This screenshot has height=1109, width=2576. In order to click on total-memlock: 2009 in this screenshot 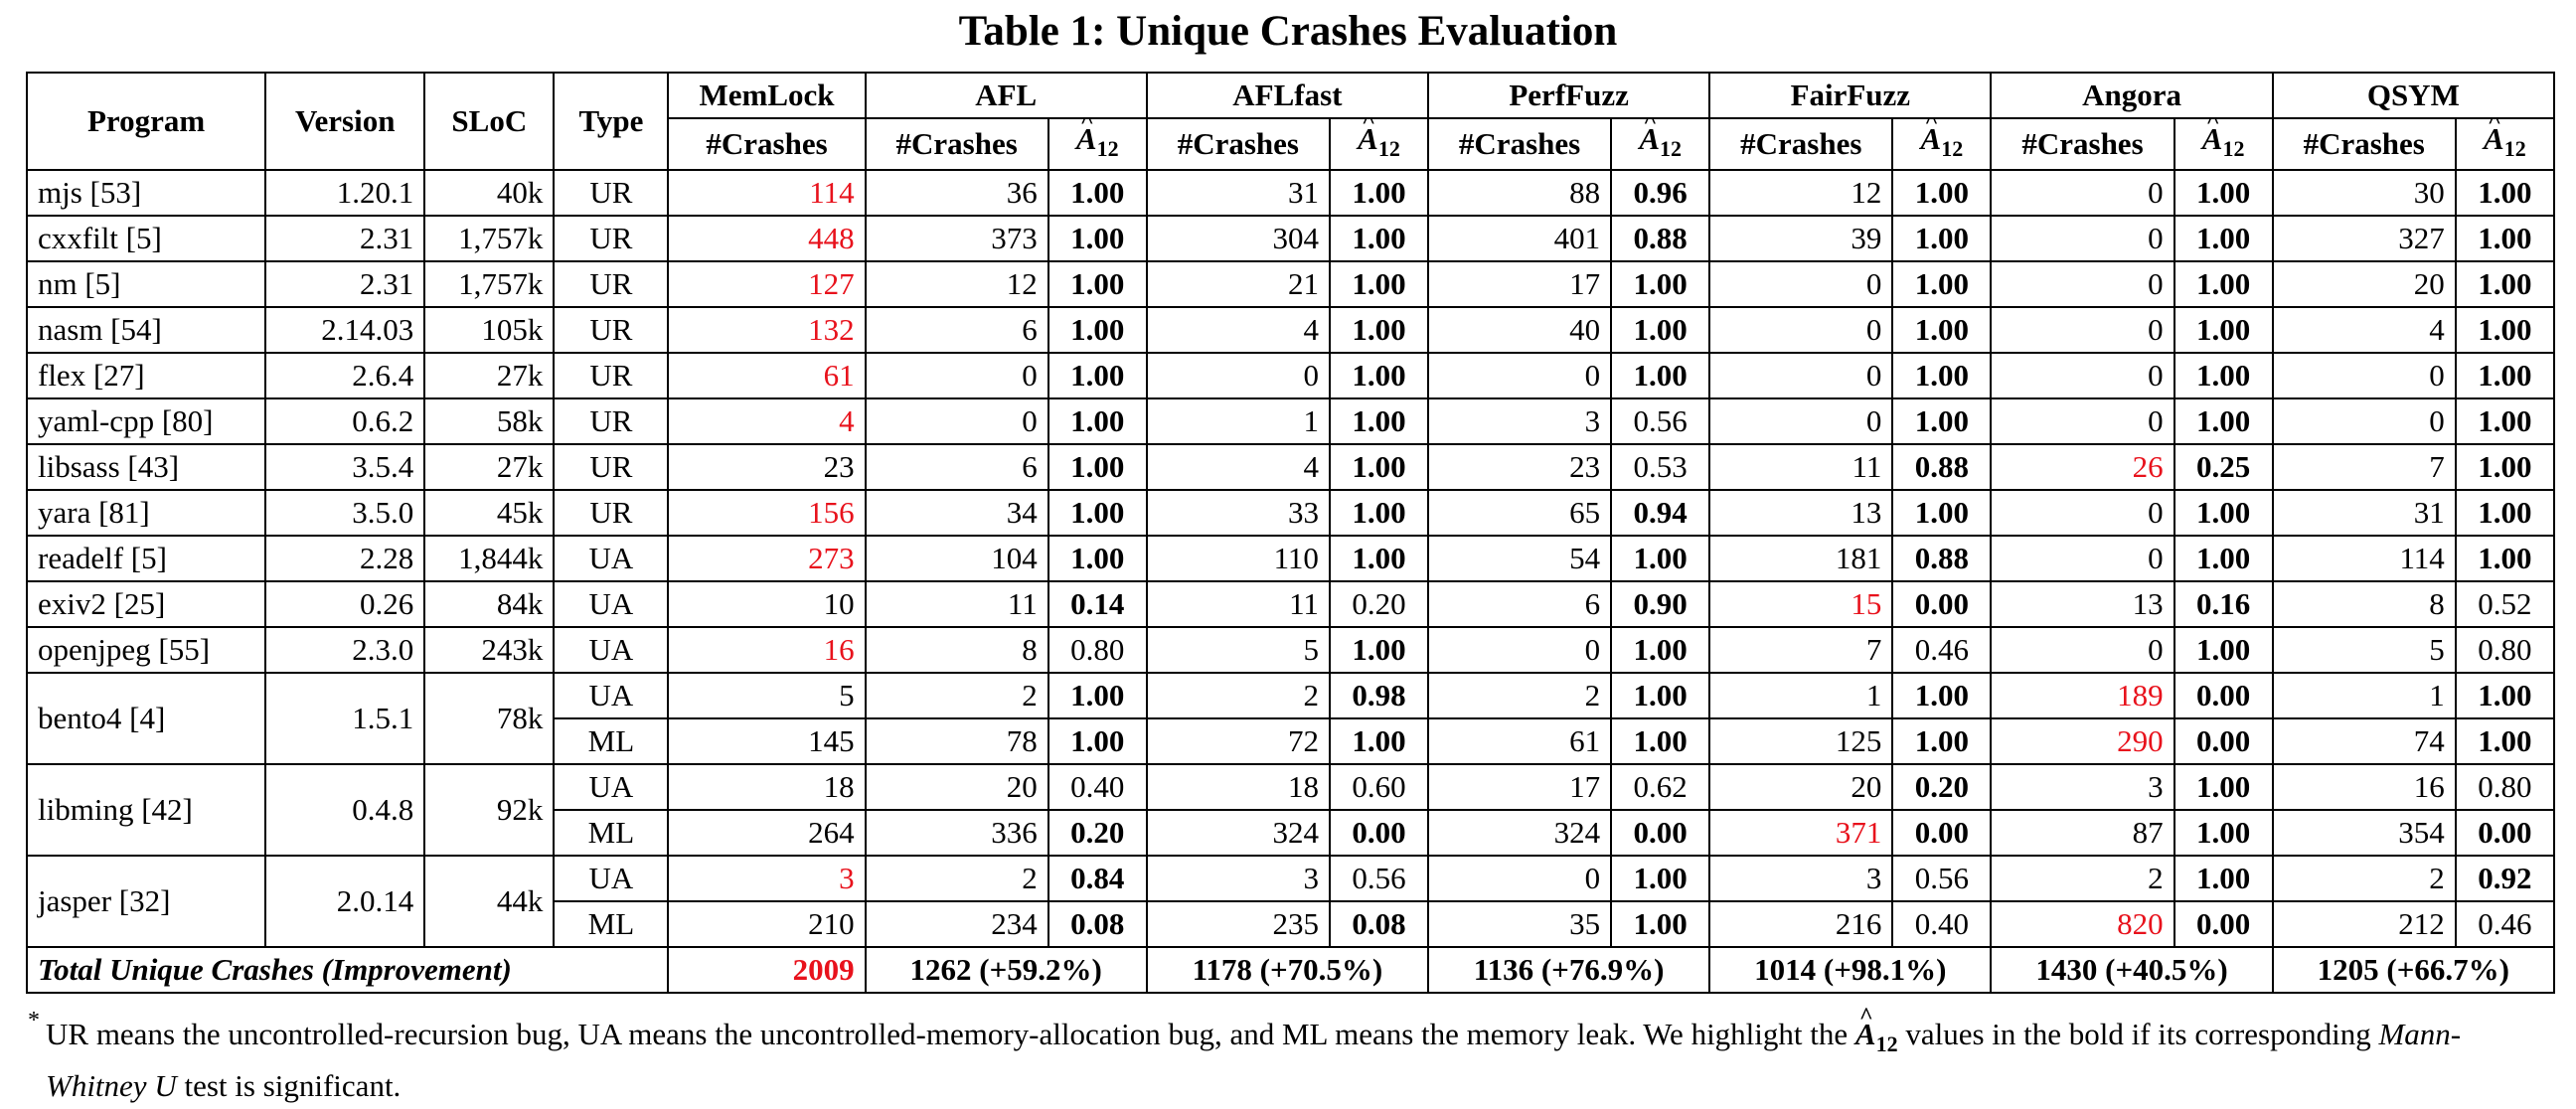, I will do `click(767, 970)`.